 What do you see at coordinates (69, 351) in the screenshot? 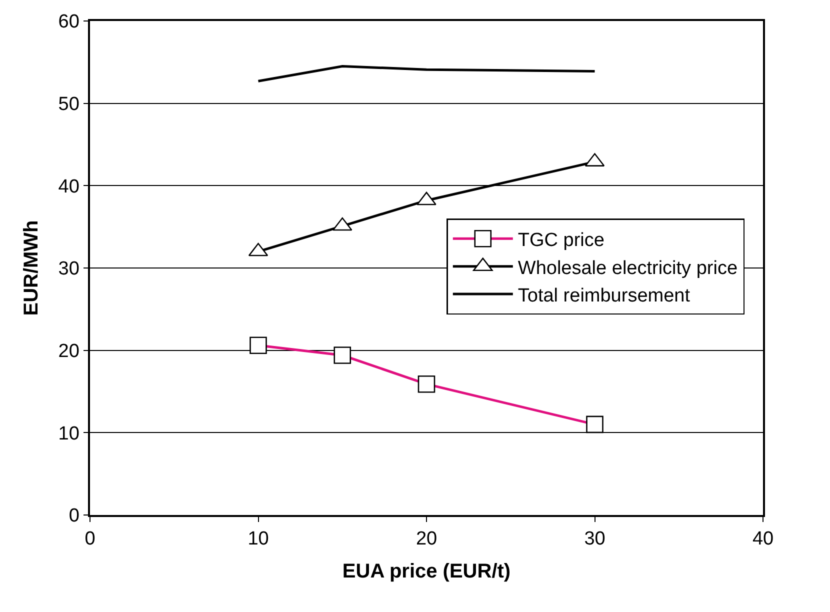
I see `y-tick-label: 20` at bounding box center [69, 351].